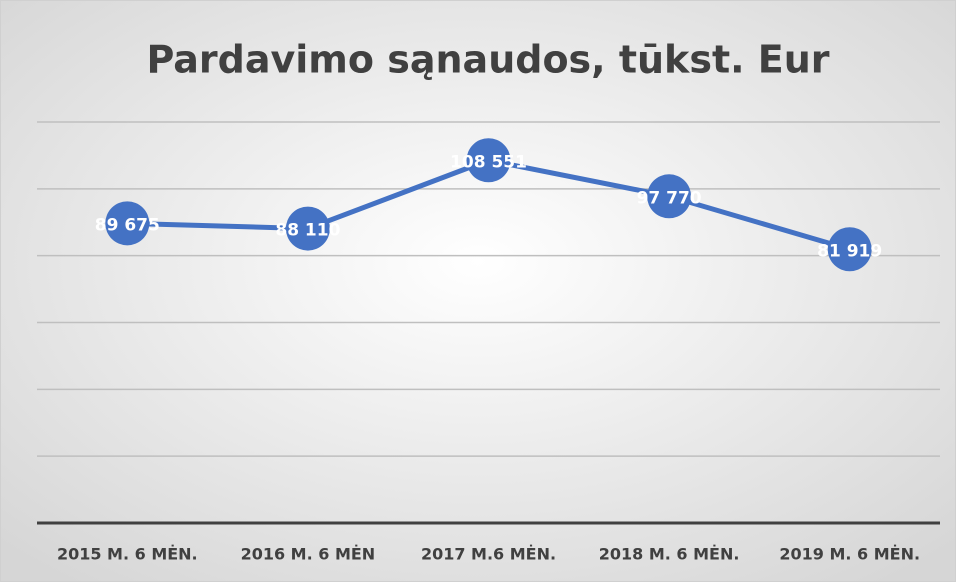 The image size is (956, 582). What do you see at coordinates (849, 554) in the screenshot?
I see `x-tick-label: 2019 M. 6 MĖN.` at bounding box center [849, 554].